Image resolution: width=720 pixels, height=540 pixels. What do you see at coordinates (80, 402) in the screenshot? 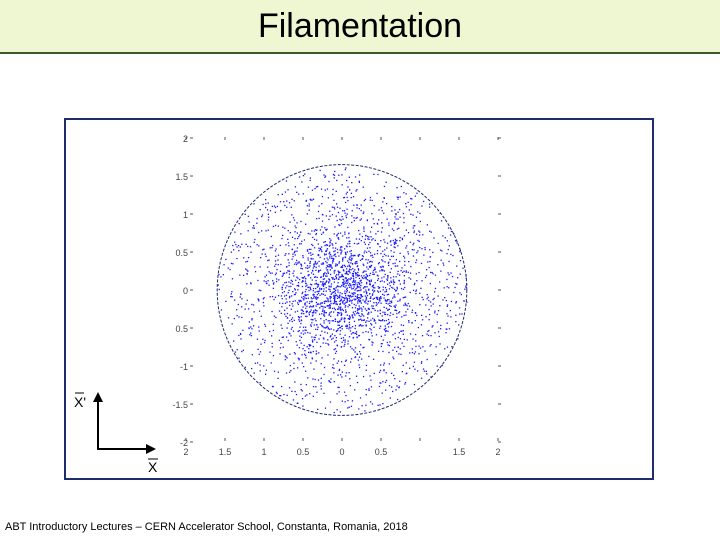
I see `vertical-axis-label: X'` at bounding box center [80, 402].